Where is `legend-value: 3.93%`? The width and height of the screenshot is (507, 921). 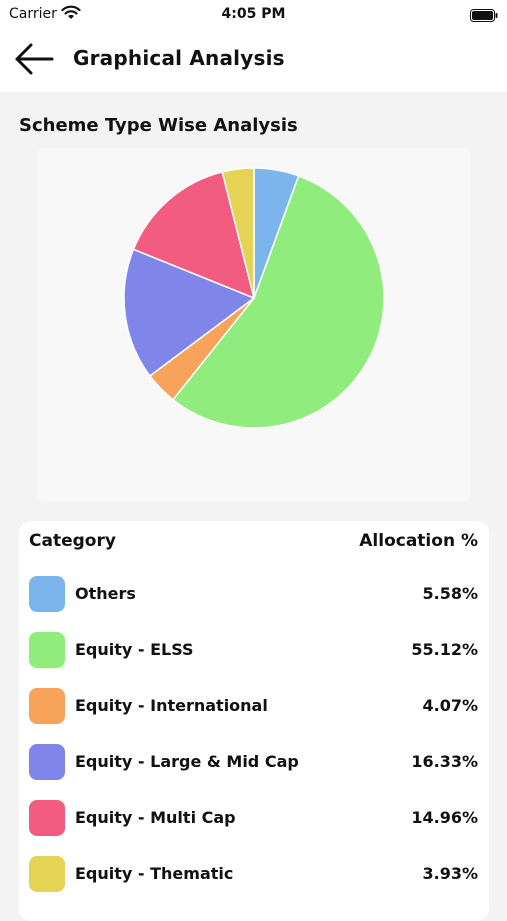 legend-value: 3.93% is located at coordinates (450, 873).